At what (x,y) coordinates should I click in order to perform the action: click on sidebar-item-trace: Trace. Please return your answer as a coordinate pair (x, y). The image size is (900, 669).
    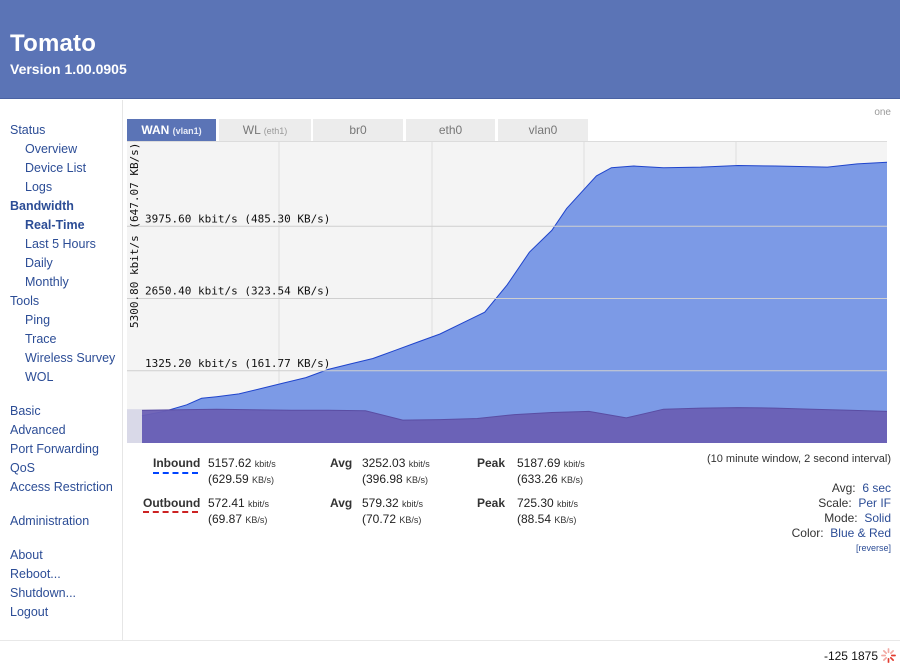
    Looking at the image, I should click on (41, 339).